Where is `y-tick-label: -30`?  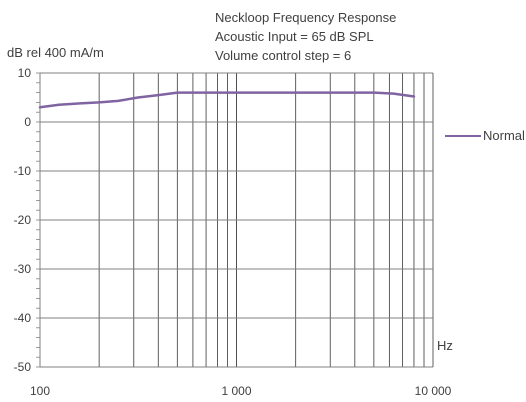 y-tick-label: -30 is located at coordinates (23, 269).